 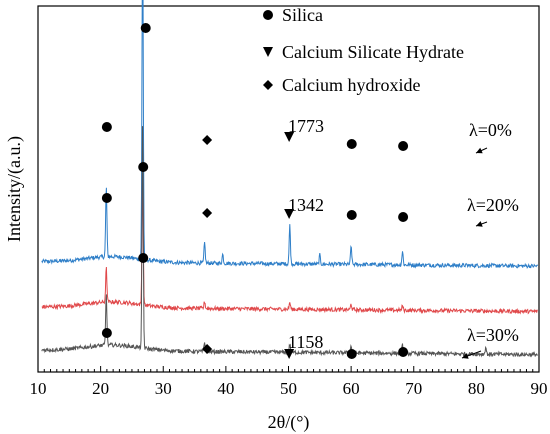 What do you see at coordinates (539, 388) in the screenshot?
I see `x-tick-label: 90` at bounding box center [539, 388].